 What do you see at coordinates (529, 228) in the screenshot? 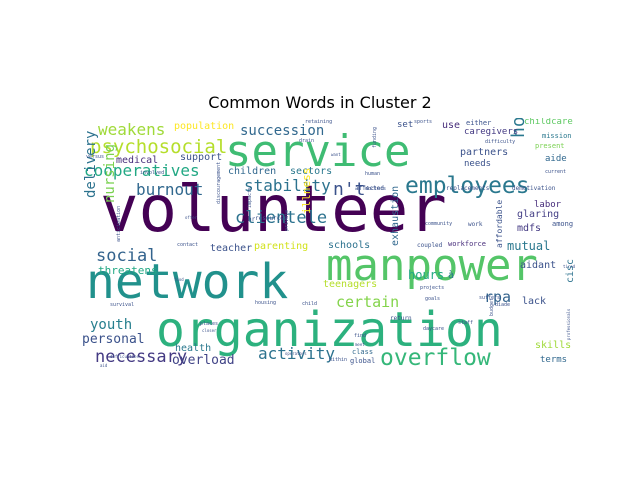
I see `word-mdfs: mdfs` at bounding box center [529, 228].